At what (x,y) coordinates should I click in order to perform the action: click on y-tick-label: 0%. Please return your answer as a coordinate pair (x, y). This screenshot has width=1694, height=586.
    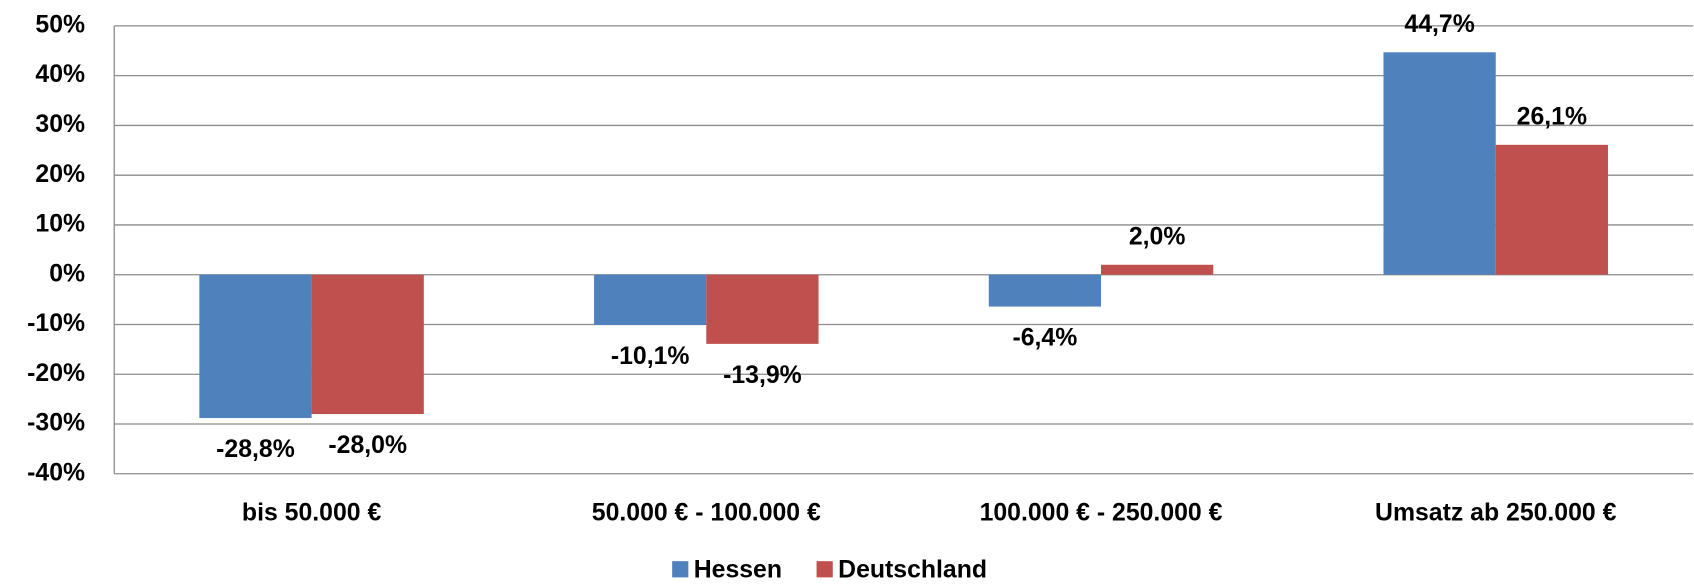
    Looking at the image, I should click on (67, 273).